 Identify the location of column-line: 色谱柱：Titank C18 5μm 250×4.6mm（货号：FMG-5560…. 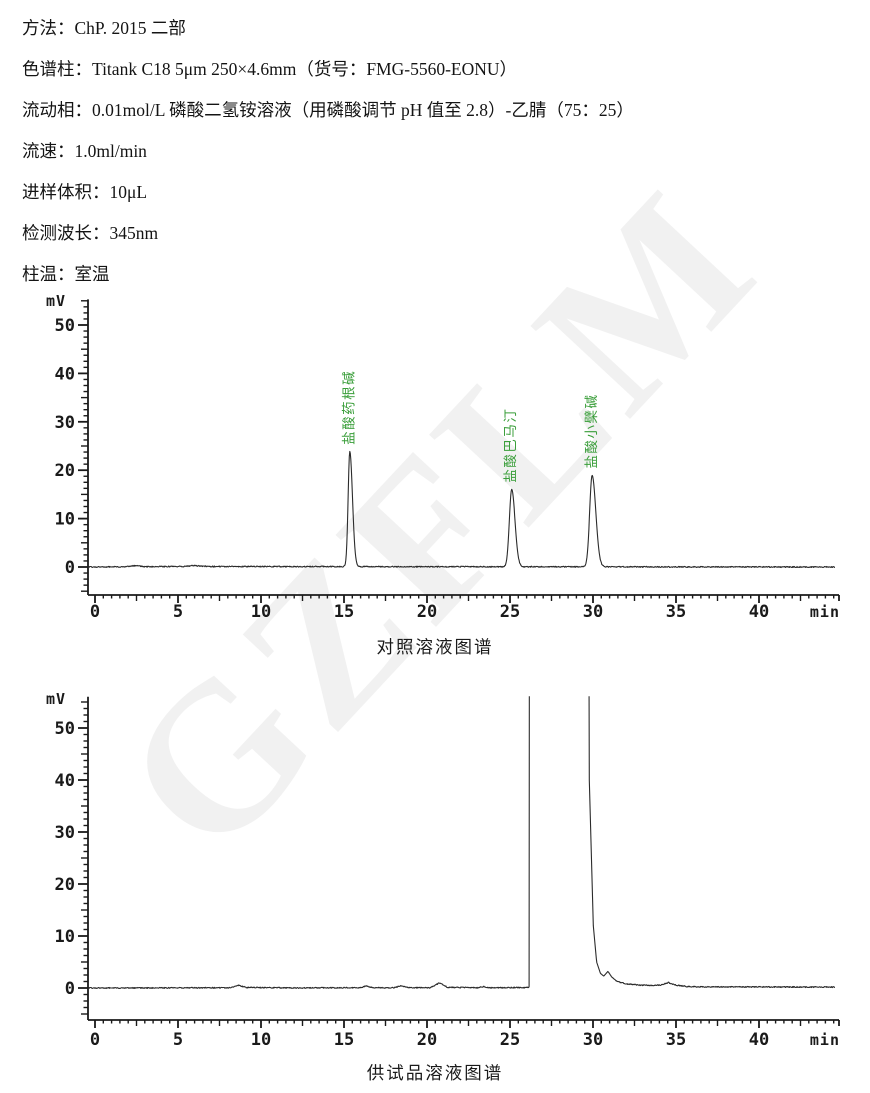
(270, 69).